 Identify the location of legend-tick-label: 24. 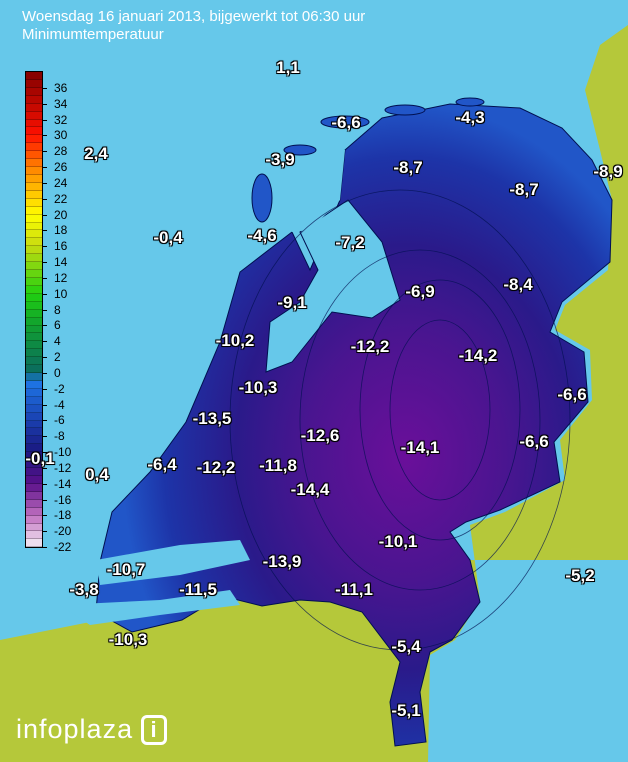
(61, 182).